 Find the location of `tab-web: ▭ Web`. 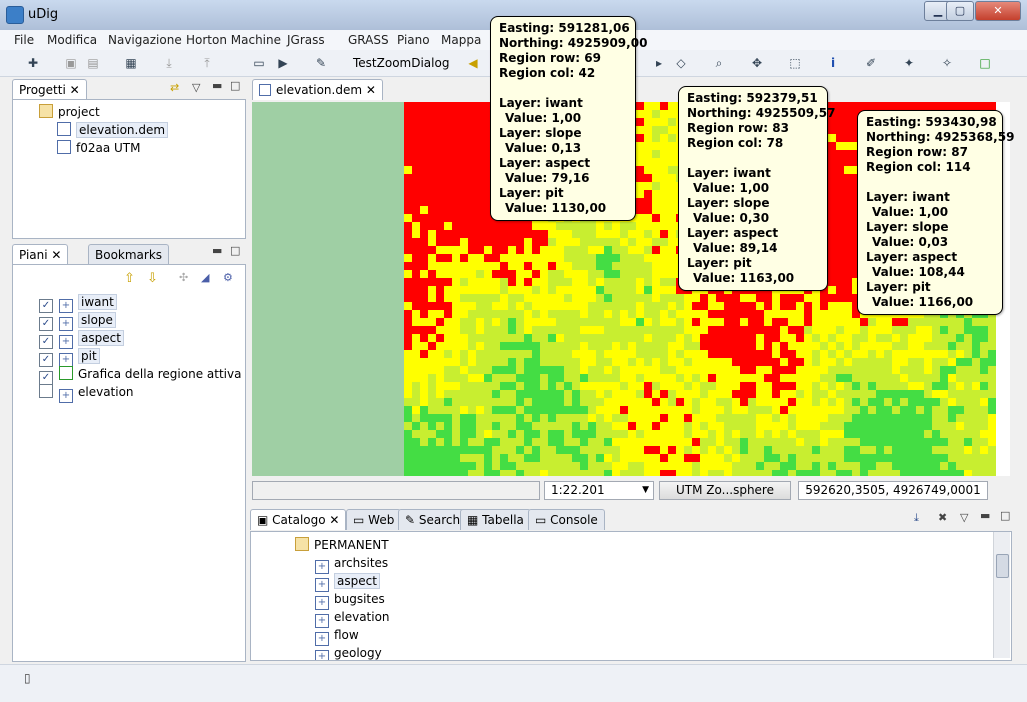

tab-web: ▭ Web is located at coordinates (374, 519).